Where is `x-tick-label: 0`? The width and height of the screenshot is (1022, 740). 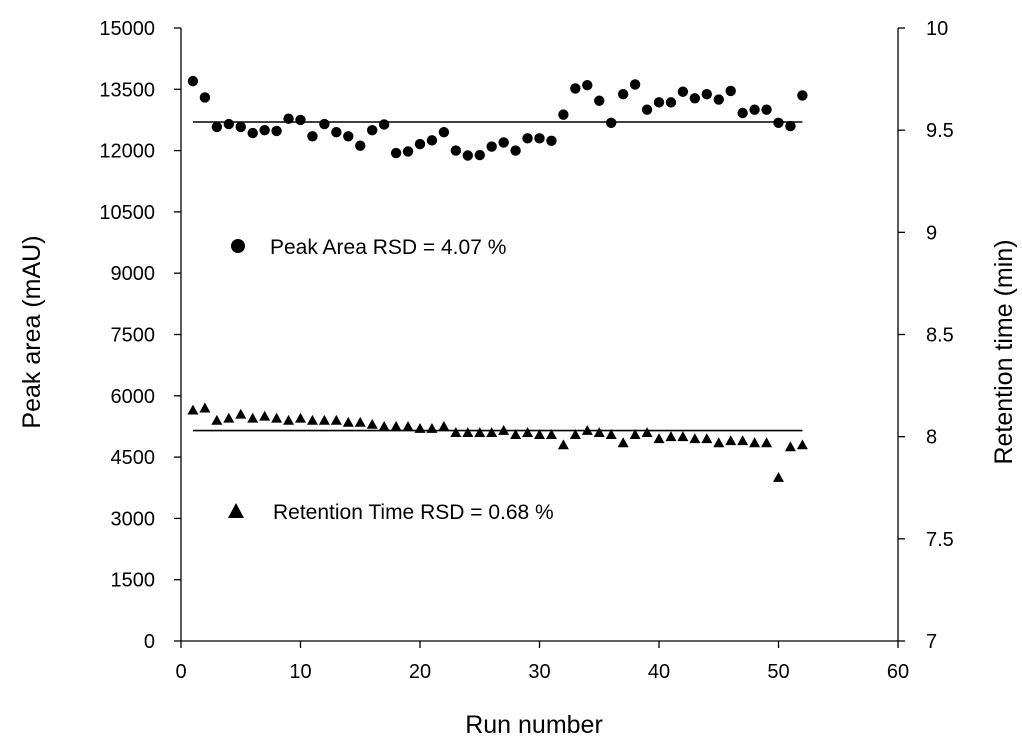
x-tick-label: 0 is located at coordinates (180, 672).